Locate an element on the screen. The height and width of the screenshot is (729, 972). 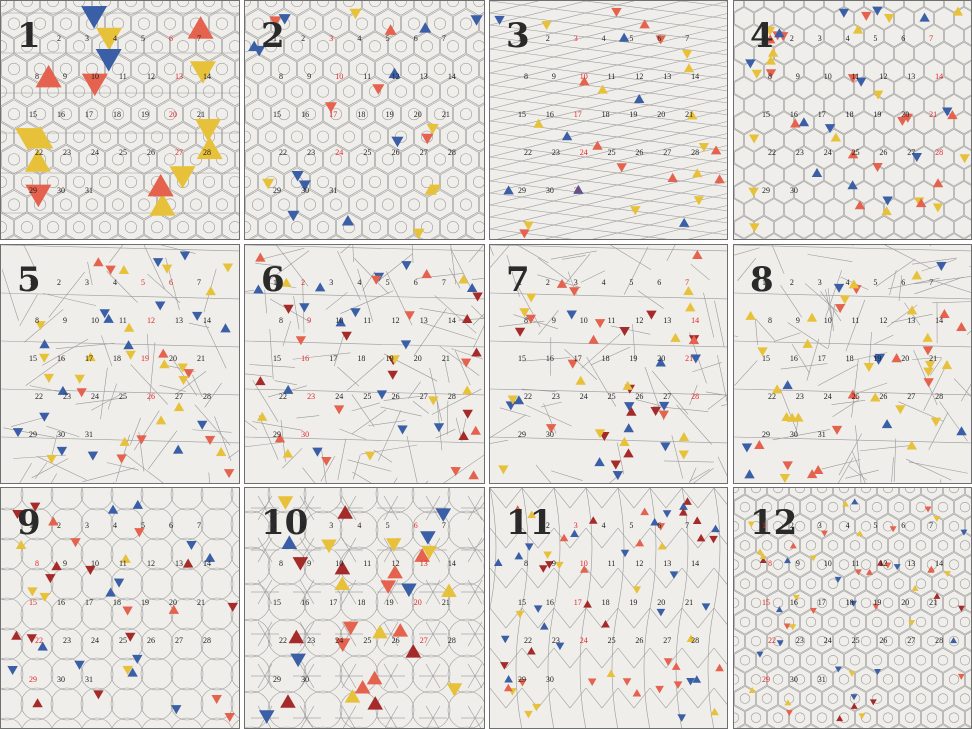
day-label: 26 is located at coordinates (395, 641).